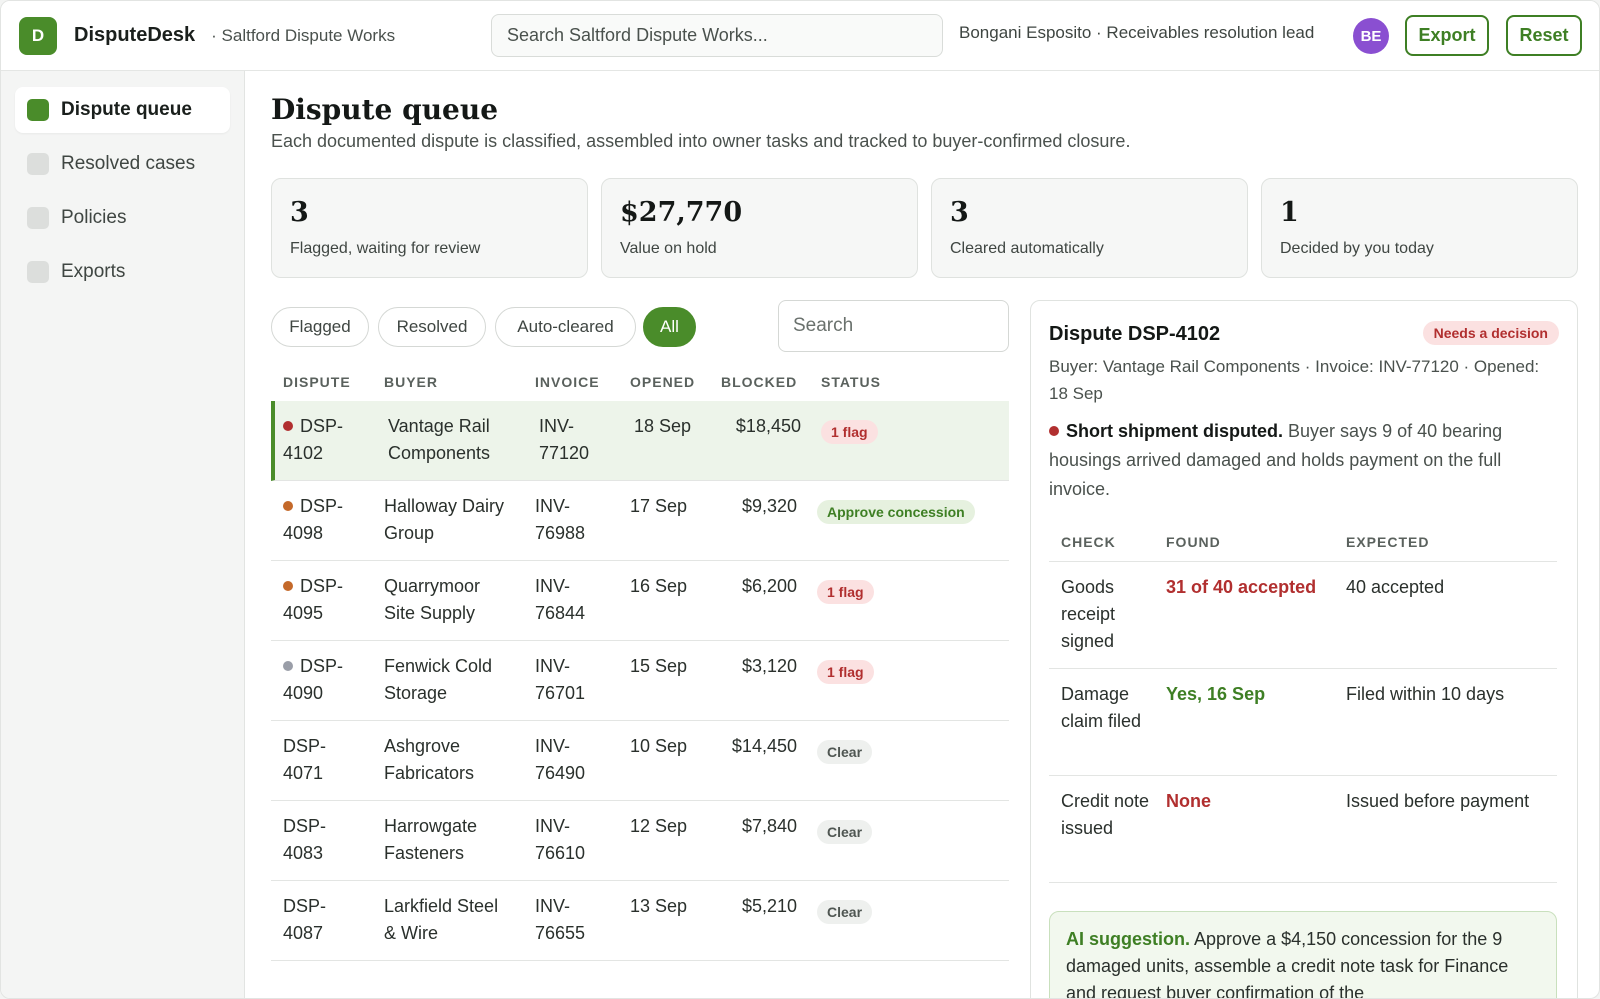  What do you see at coordinates (663, 382) in the screenshot?
I see `column-header: OPENED` at bounding box center [663, 382].